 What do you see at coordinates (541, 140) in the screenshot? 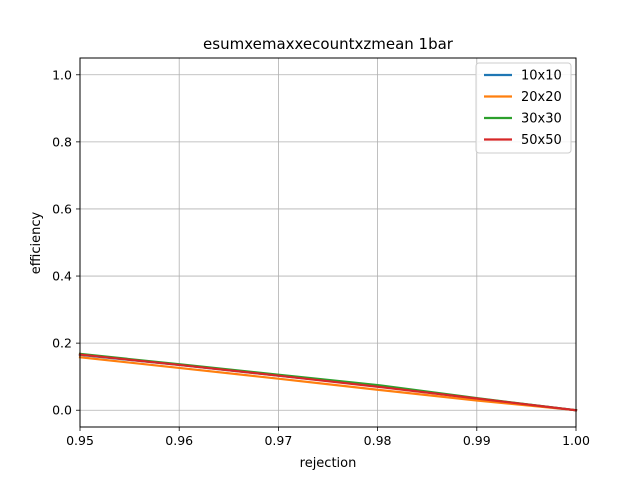
I see `legend-label: 50x50` at bounding box center [541, 140].